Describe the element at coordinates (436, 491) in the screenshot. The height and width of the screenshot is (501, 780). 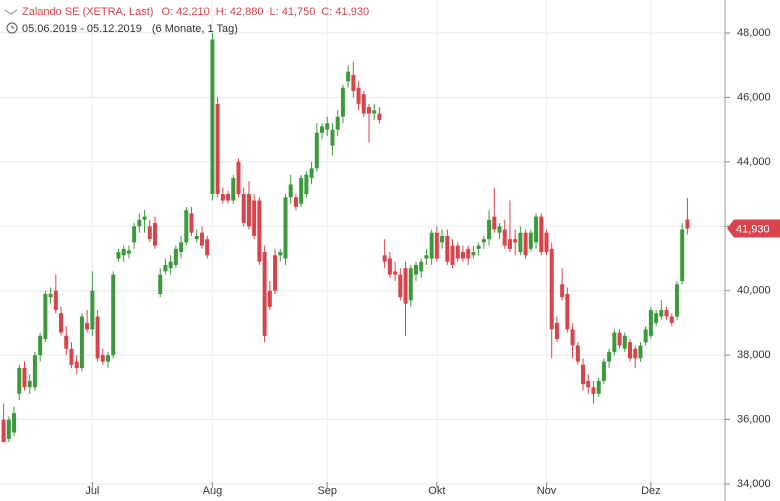
I see `x-tick-label: Okt` at that location.